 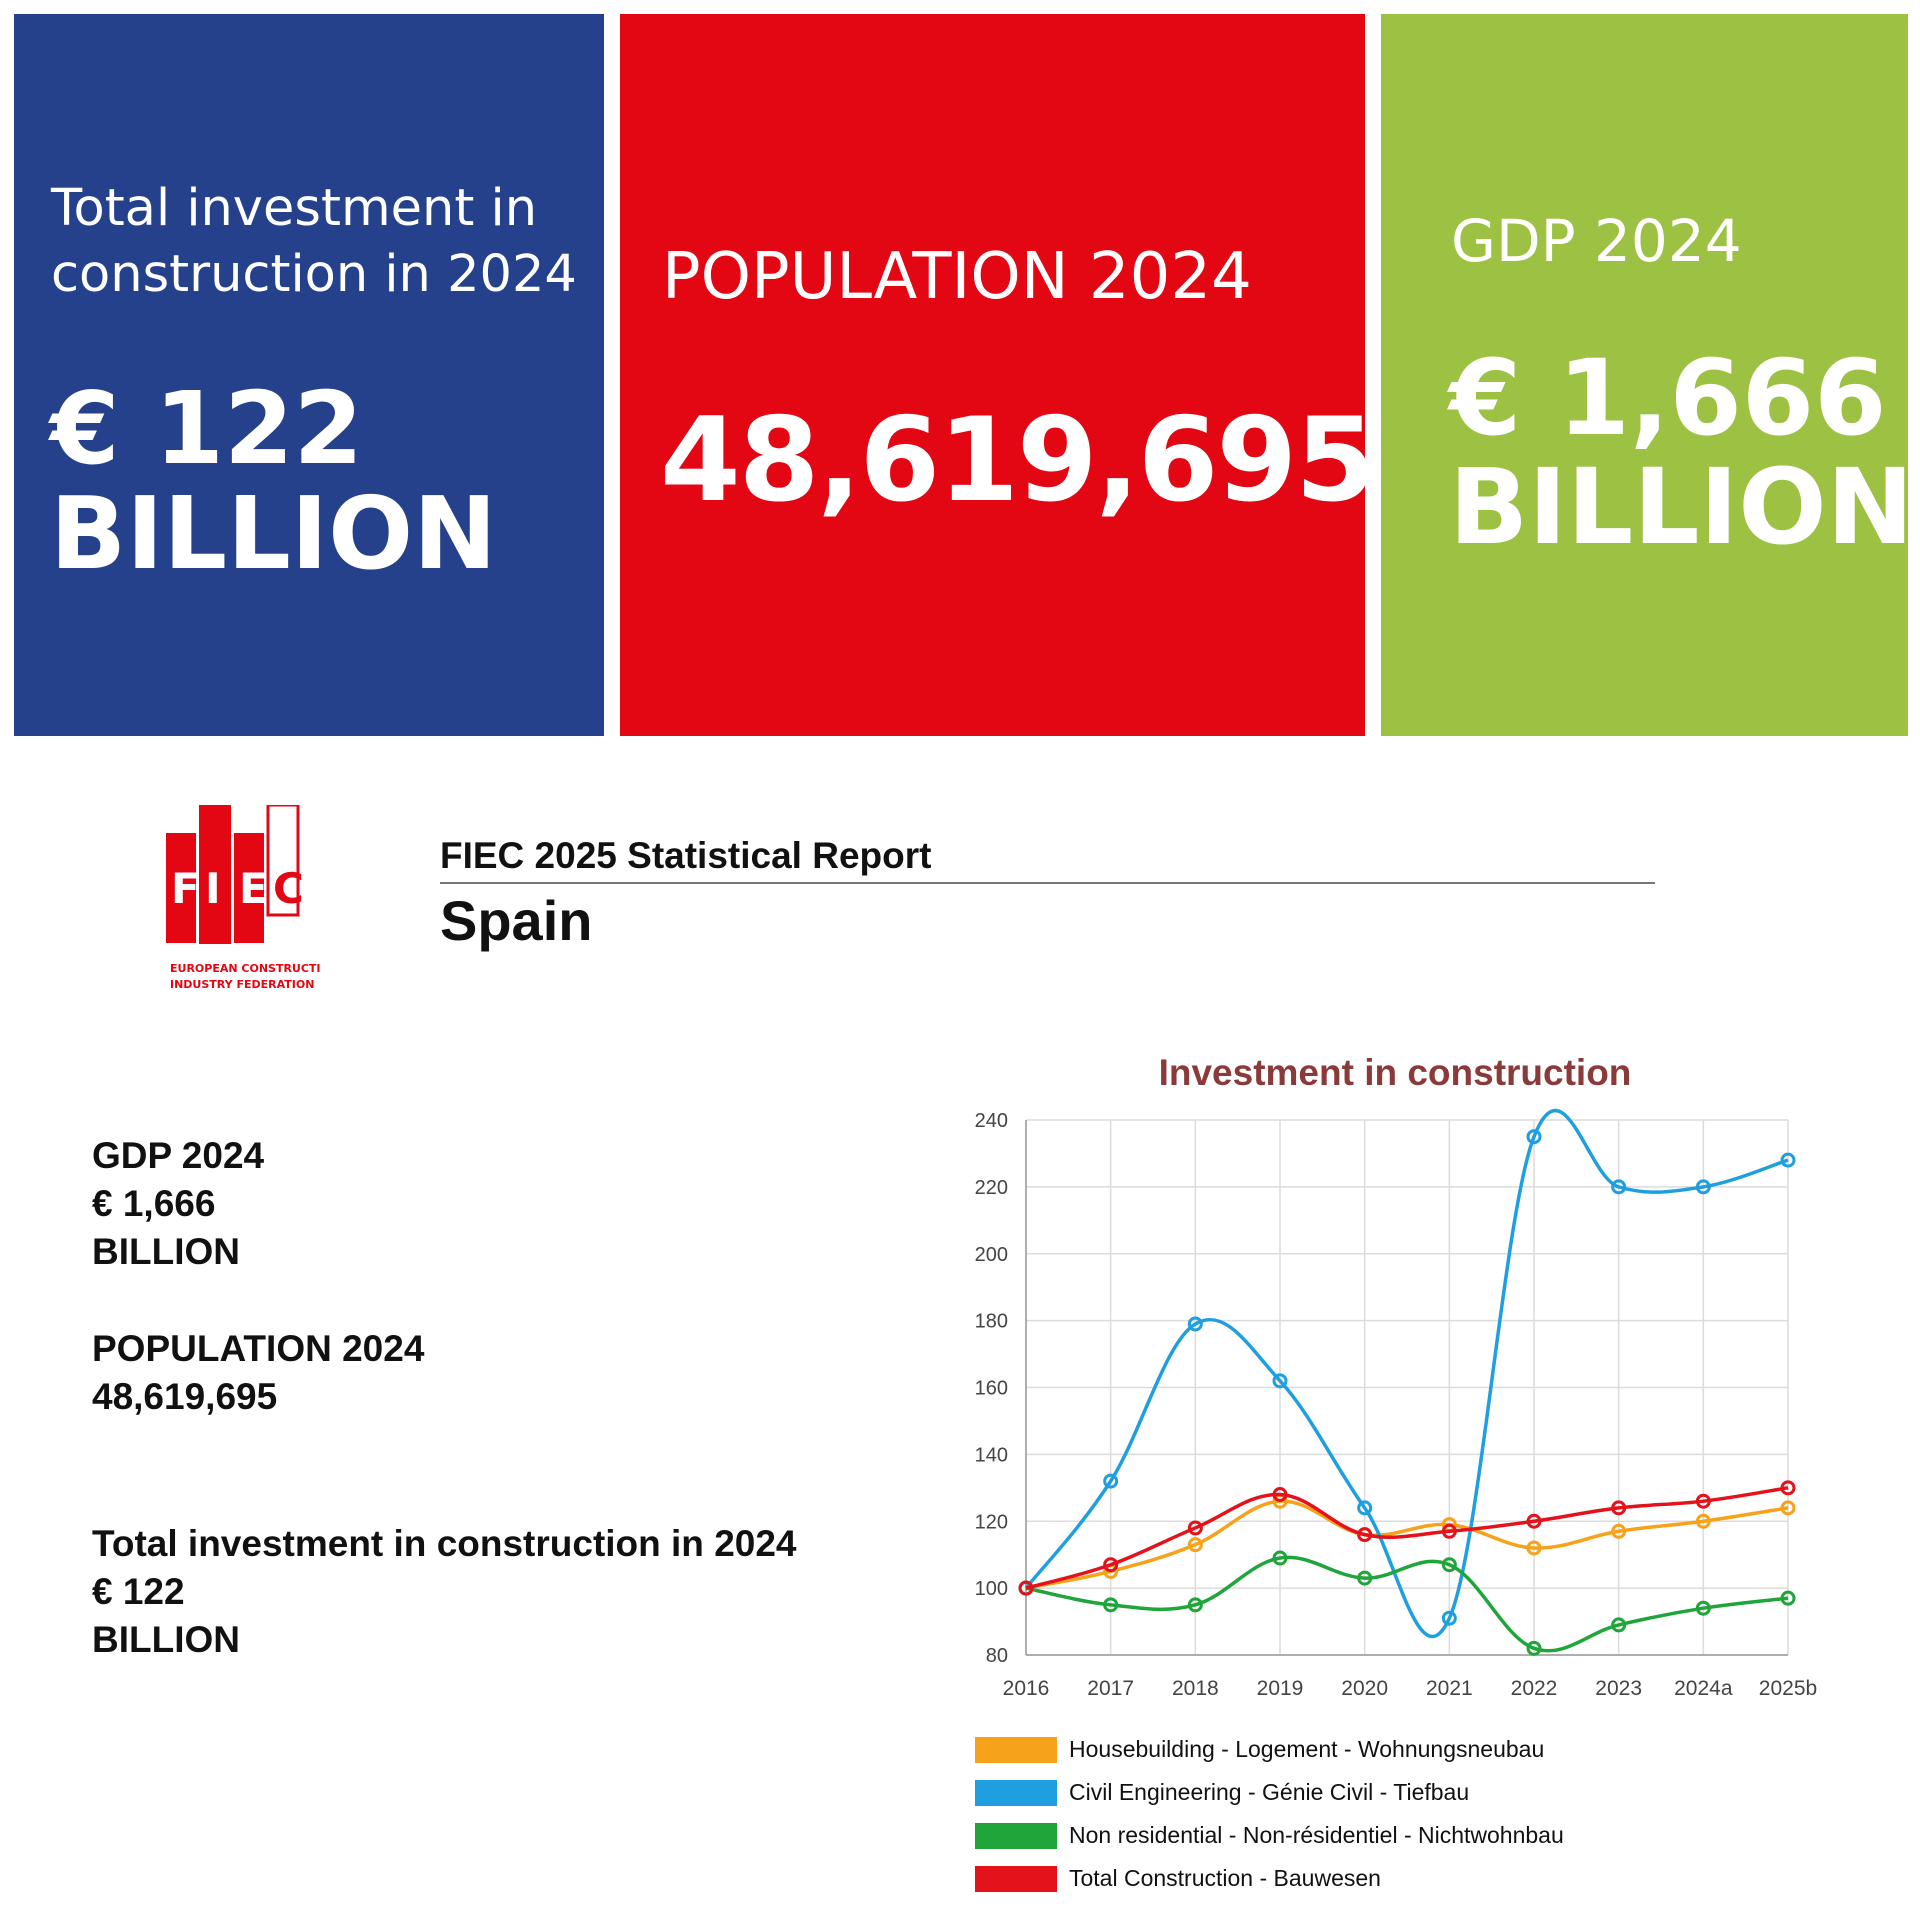 What do you see at coordinates (185, 888) in the screenshot?
I see `logo-letter-f: F` at bounding box center [185, 888].